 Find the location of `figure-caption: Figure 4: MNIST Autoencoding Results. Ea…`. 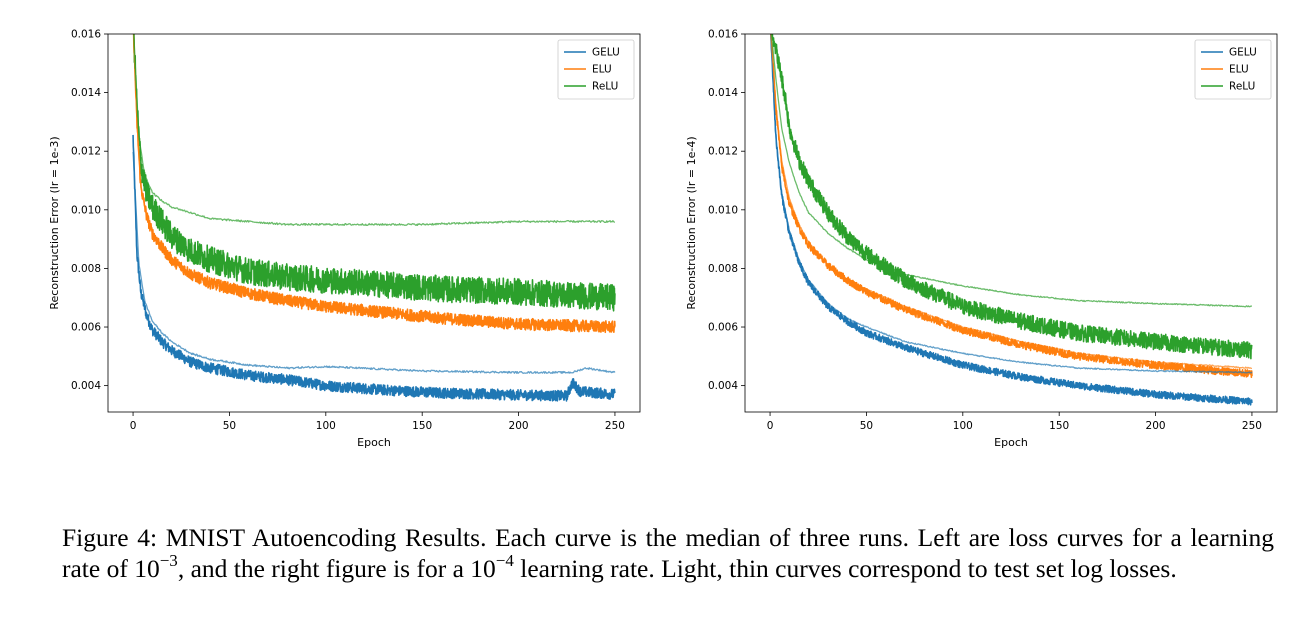

figure-caption: Figure 4: MNIST Autoencoding Results. Ea… is located at coordinates (668, 553).